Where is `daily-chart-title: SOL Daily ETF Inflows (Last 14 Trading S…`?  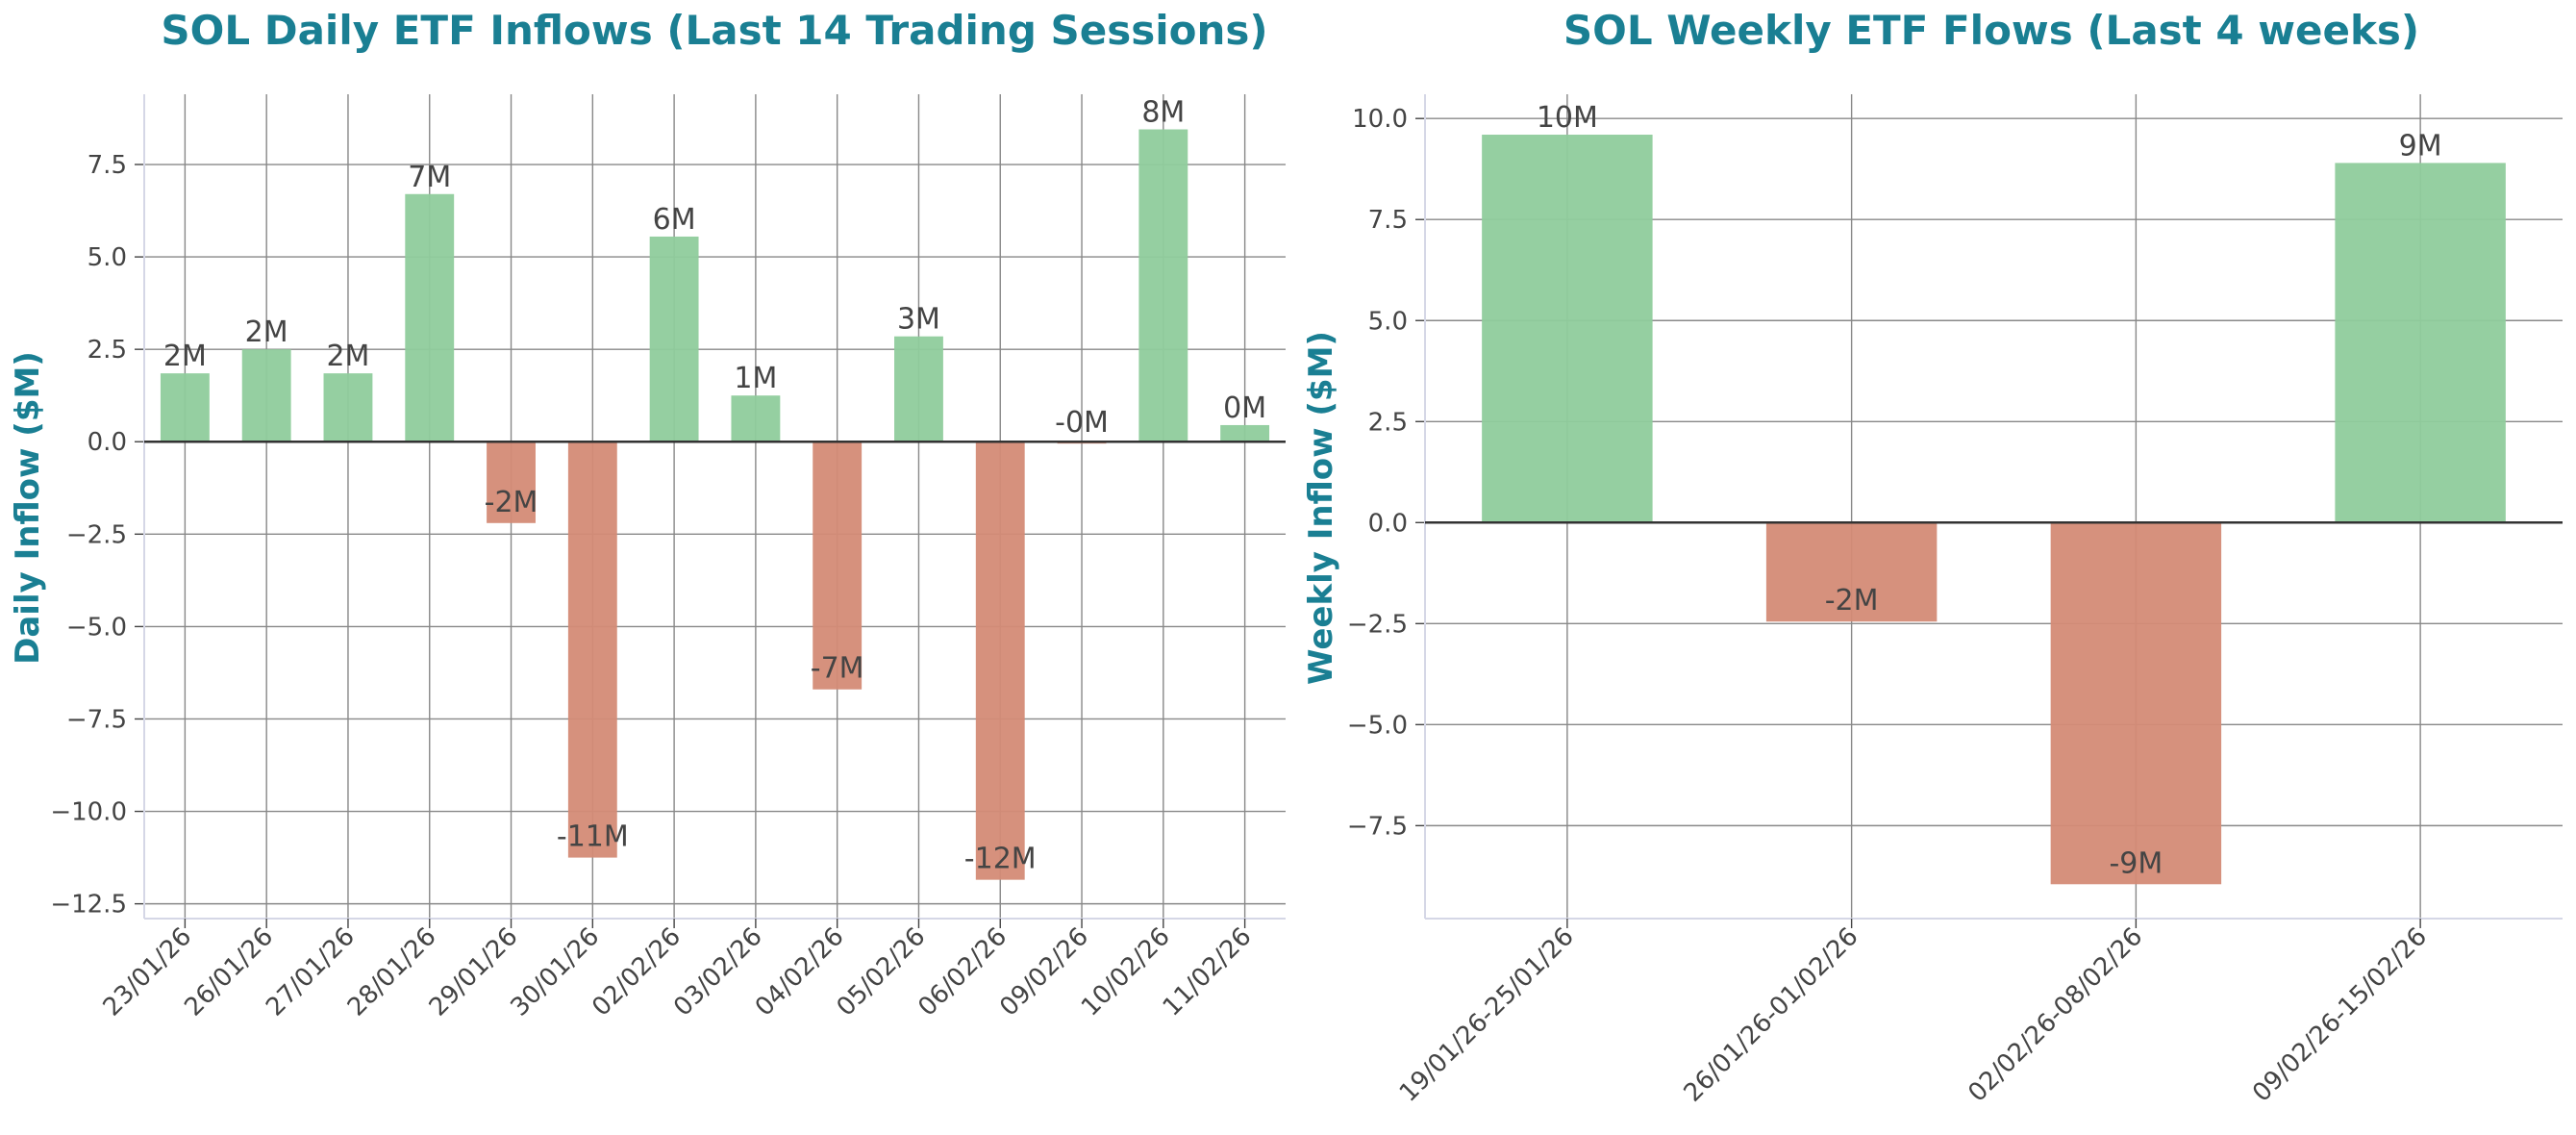 daily-chart-title: SOL Daily ETF Inflows (Last 14 Trading S… is located at coordinates (714, 30).